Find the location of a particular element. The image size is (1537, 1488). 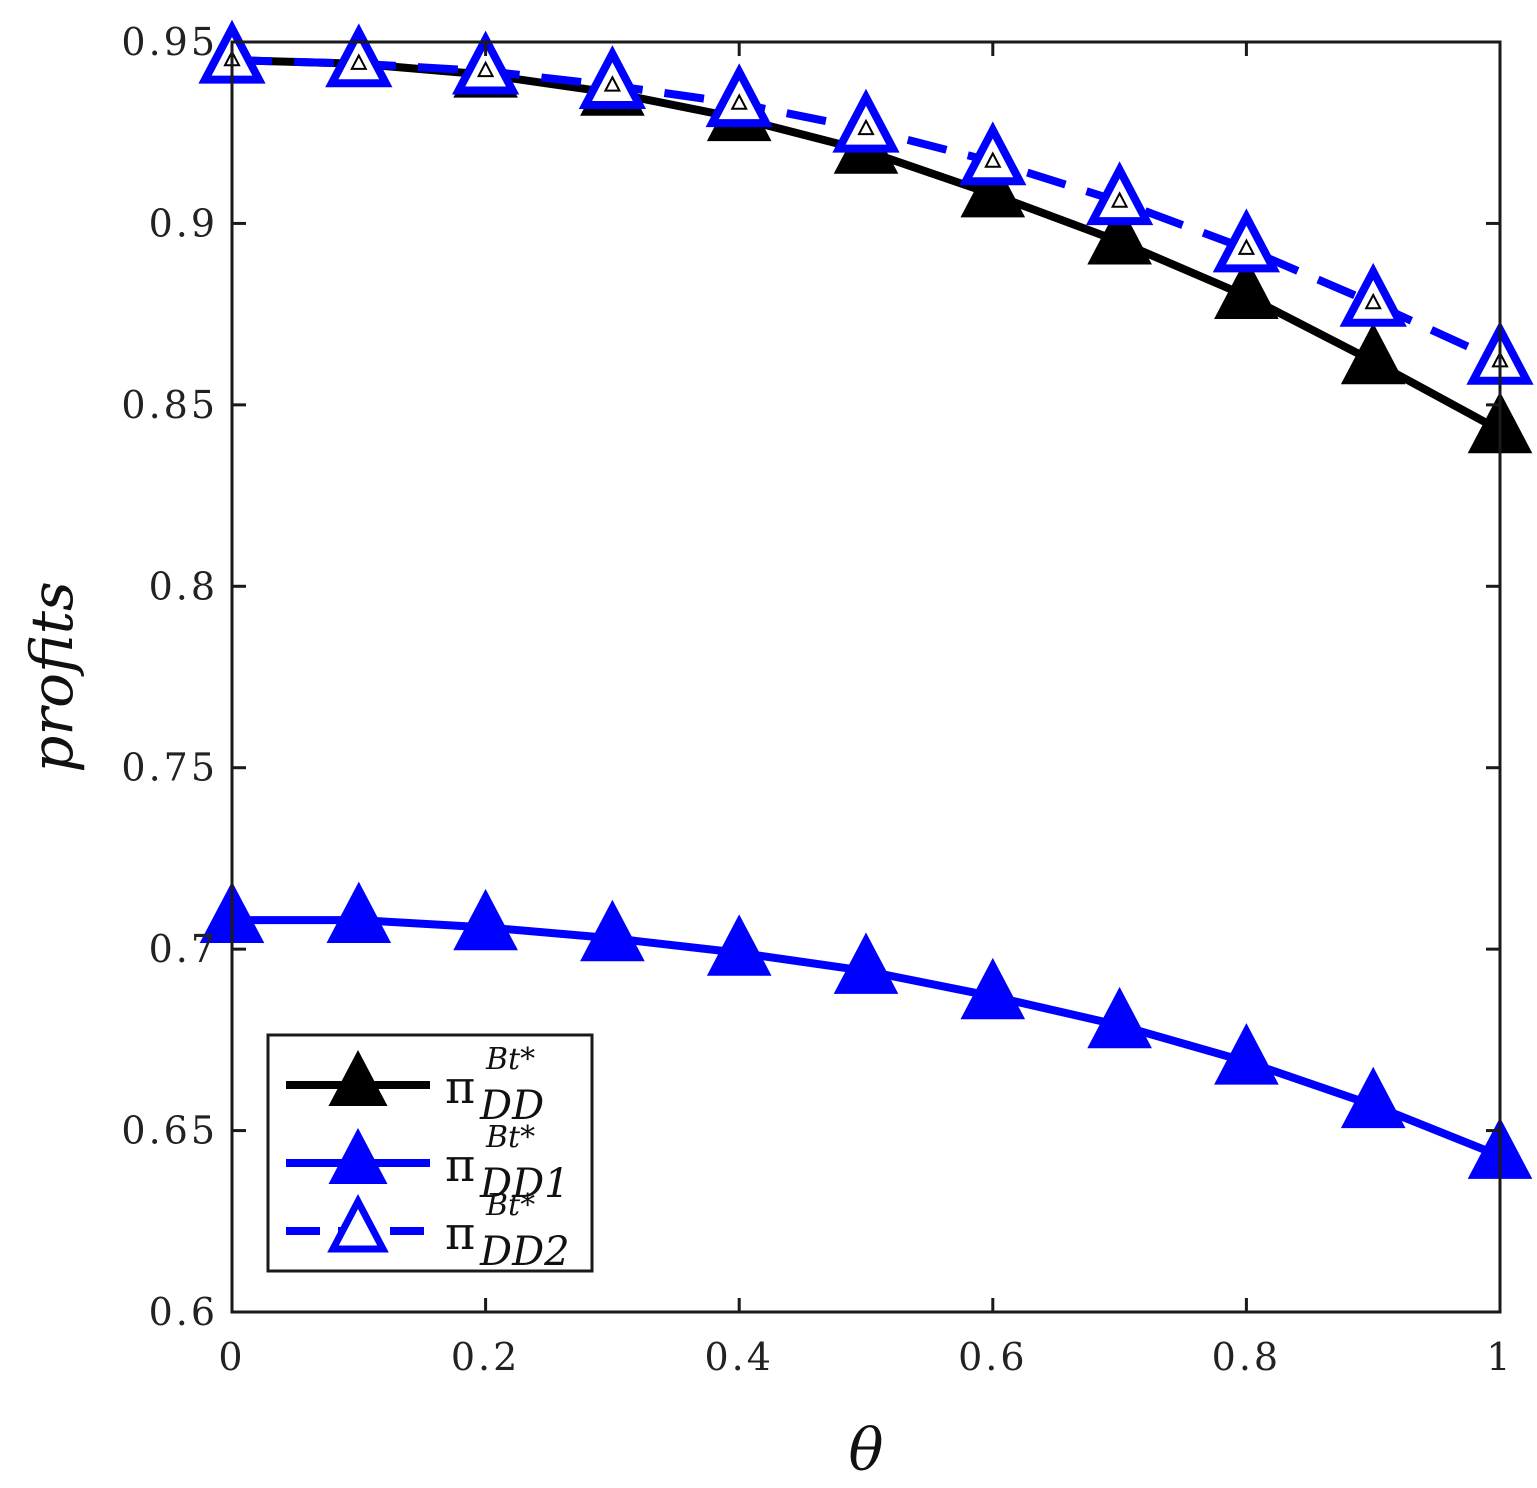

x-axis-label: θ is located at coordinates (866, 1450).